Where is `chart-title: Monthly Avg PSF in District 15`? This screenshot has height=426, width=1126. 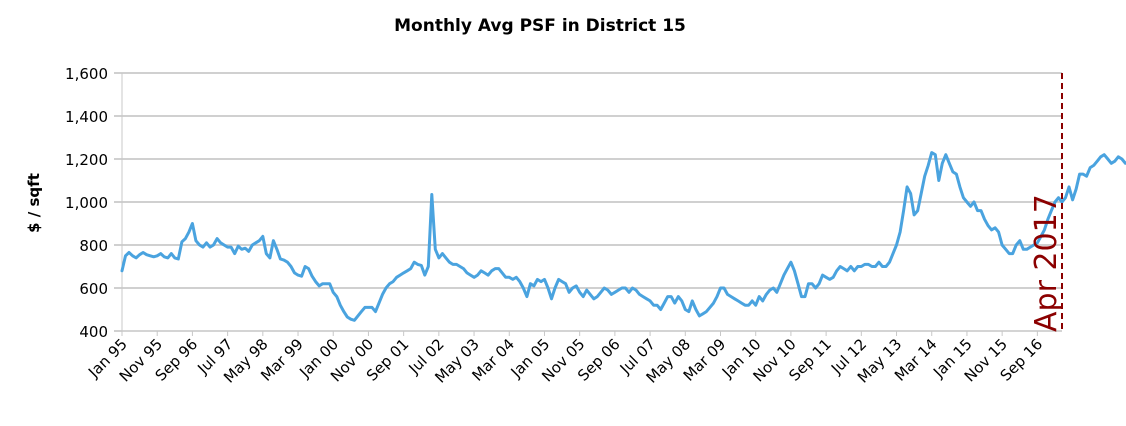 chart-title: Monthly Avg PSF in District 15 is located at coordinates (540, 26).